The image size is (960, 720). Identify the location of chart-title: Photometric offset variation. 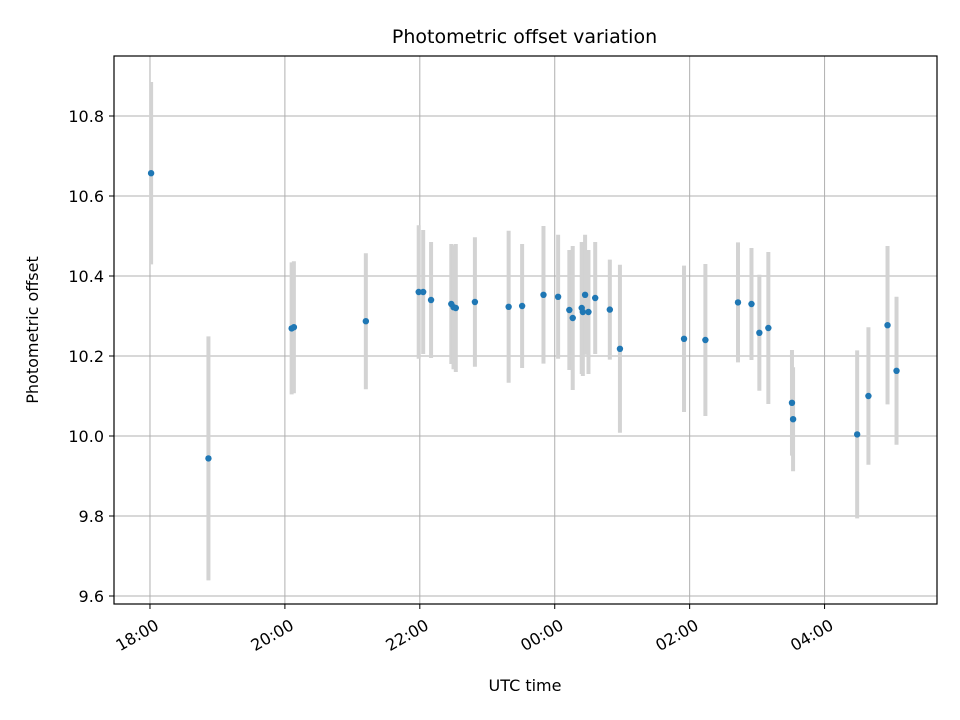
(524, 37).